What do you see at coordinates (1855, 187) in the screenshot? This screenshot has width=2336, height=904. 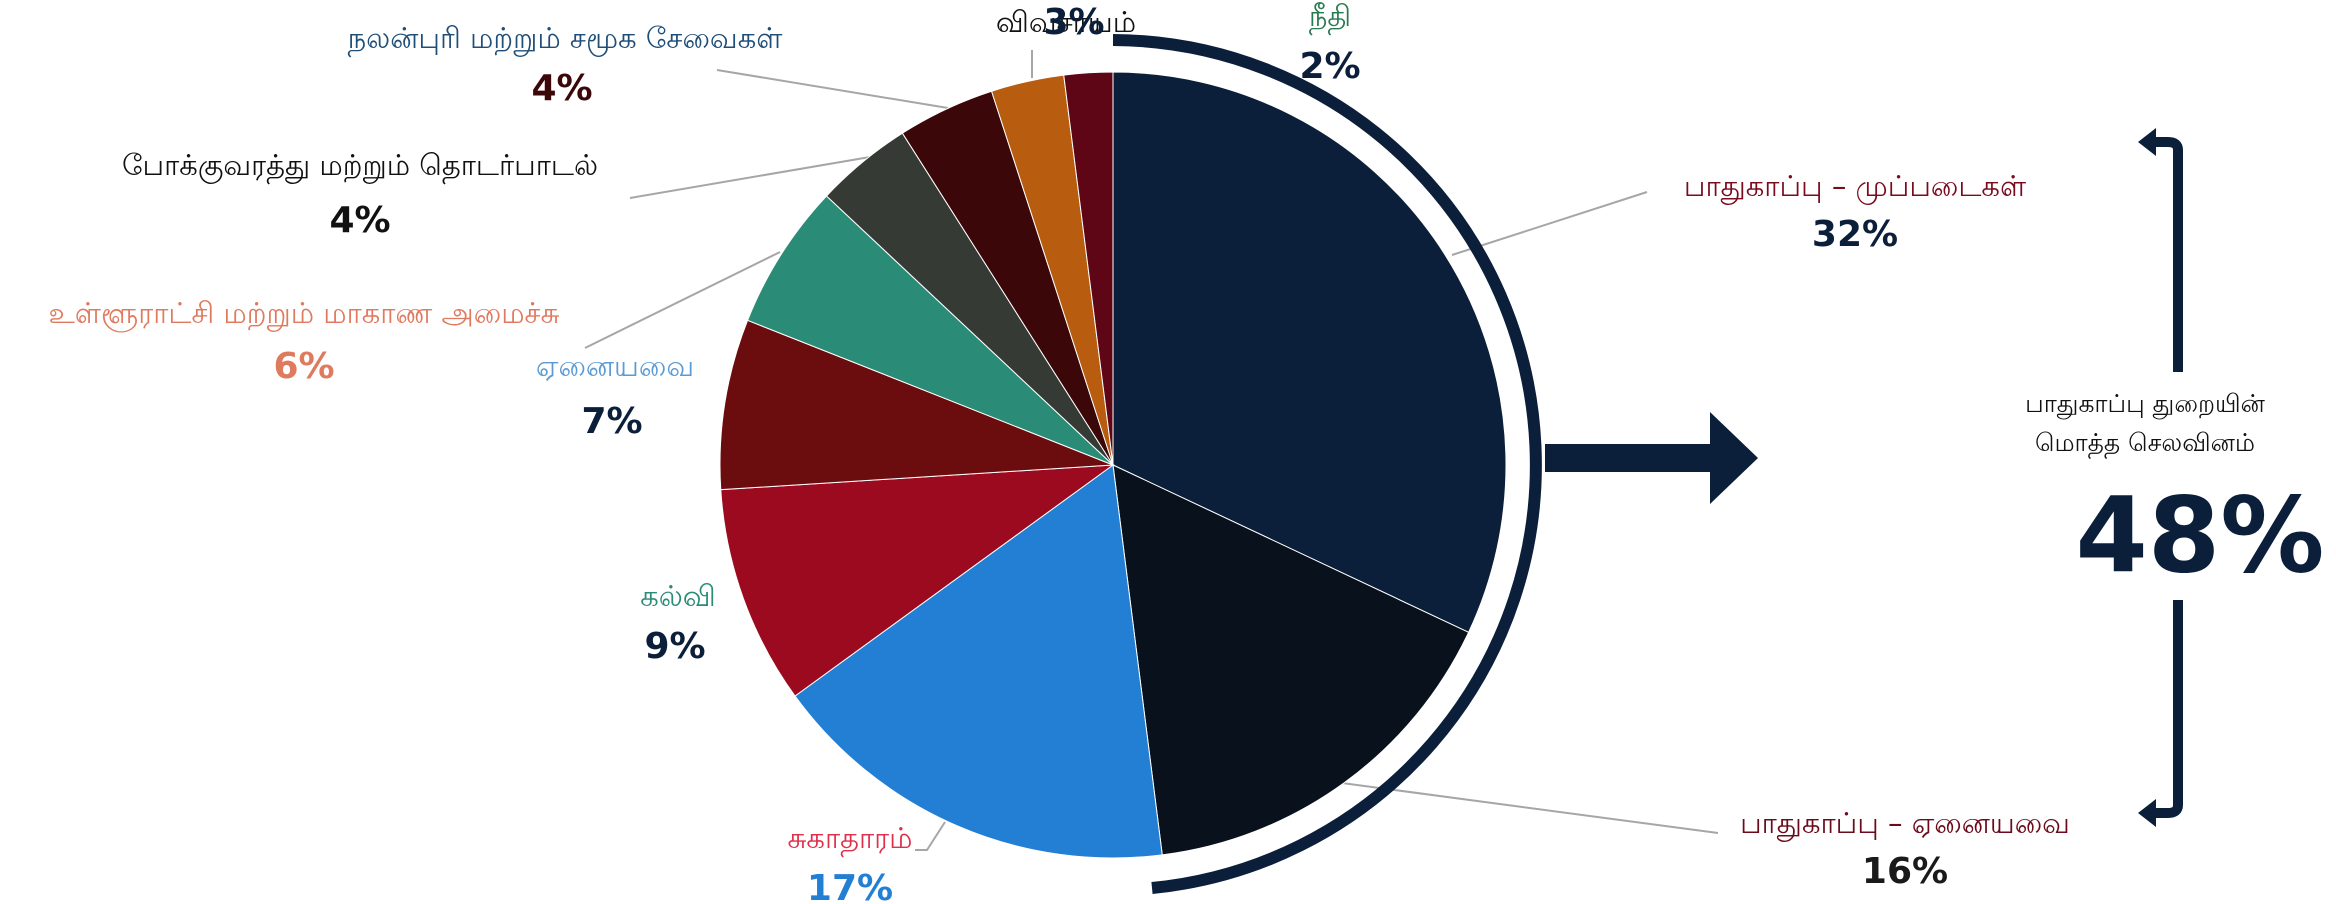 I see `slice-label: பாதுகாப்பு – முப்படைகள்` at bounding box center [1855, 187].